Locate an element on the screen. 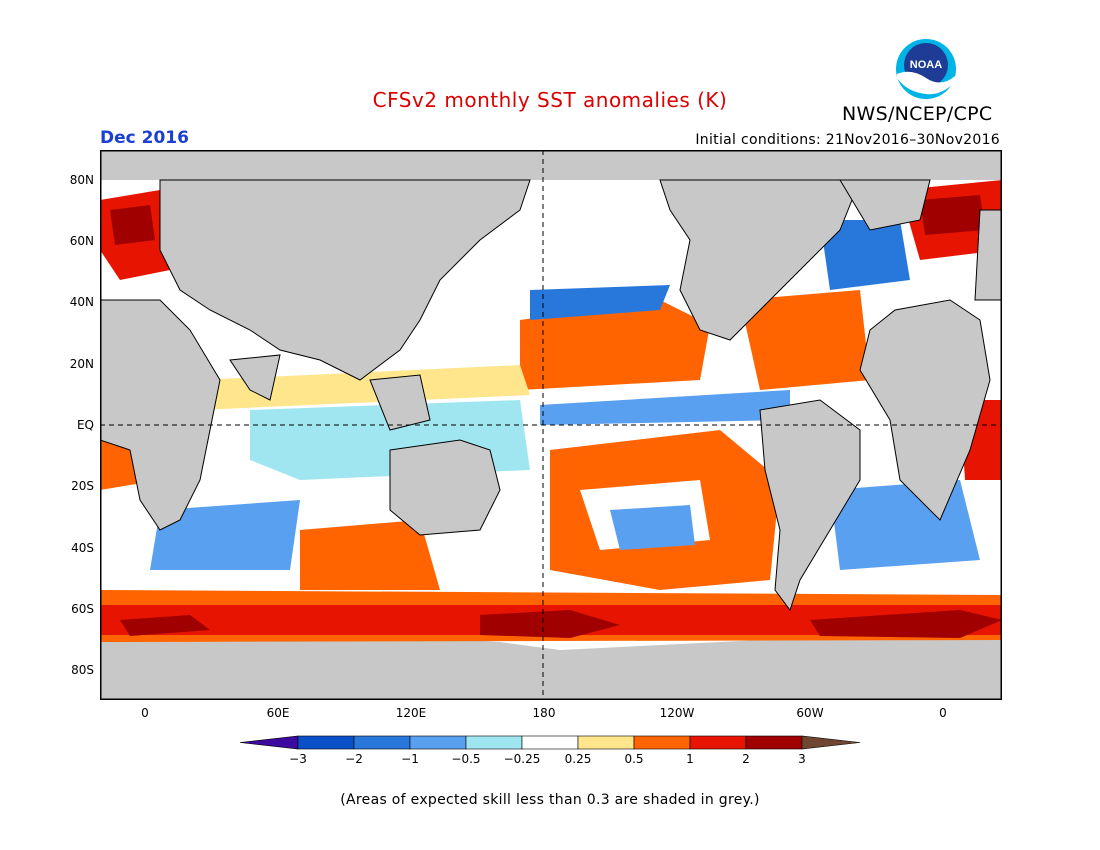 The width and height of the screenshot is (1100, 850). colorbar is located at coordinates (550, 742).